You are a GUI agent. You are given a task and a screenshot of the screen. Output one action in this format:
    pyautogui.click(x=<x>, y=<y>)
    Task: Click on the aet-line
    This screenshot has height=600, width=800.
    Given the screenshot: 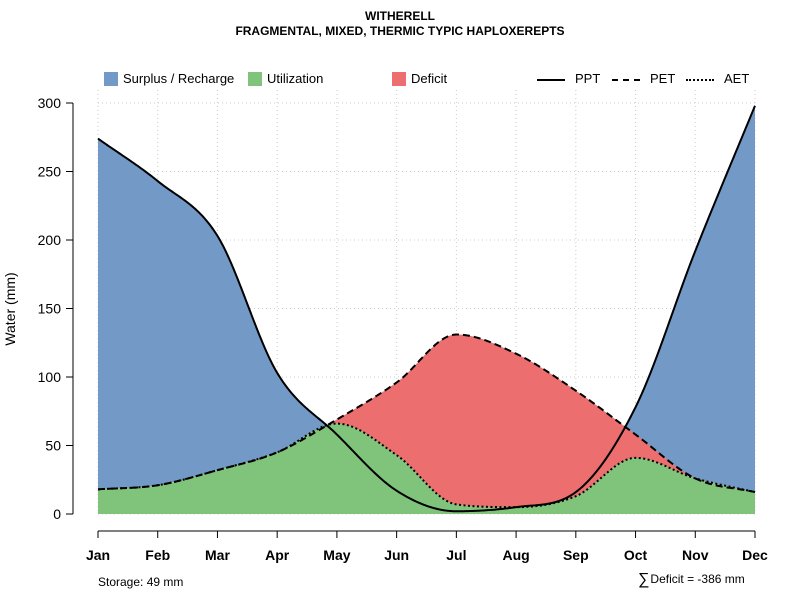 What is the action you would take?
    pyautogui.click(x=426, y=465)
    